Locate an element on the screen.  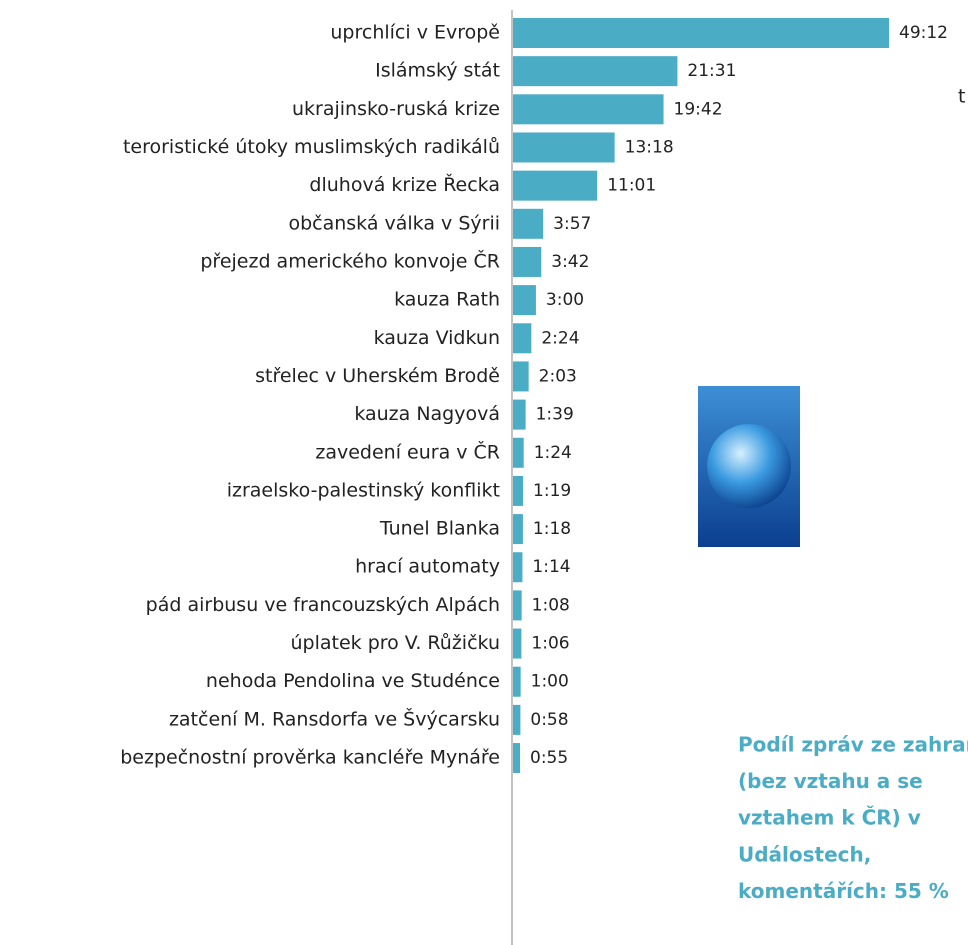
category-label: přejezd amerického konvoje ČR is located at coordinates (350, 260).